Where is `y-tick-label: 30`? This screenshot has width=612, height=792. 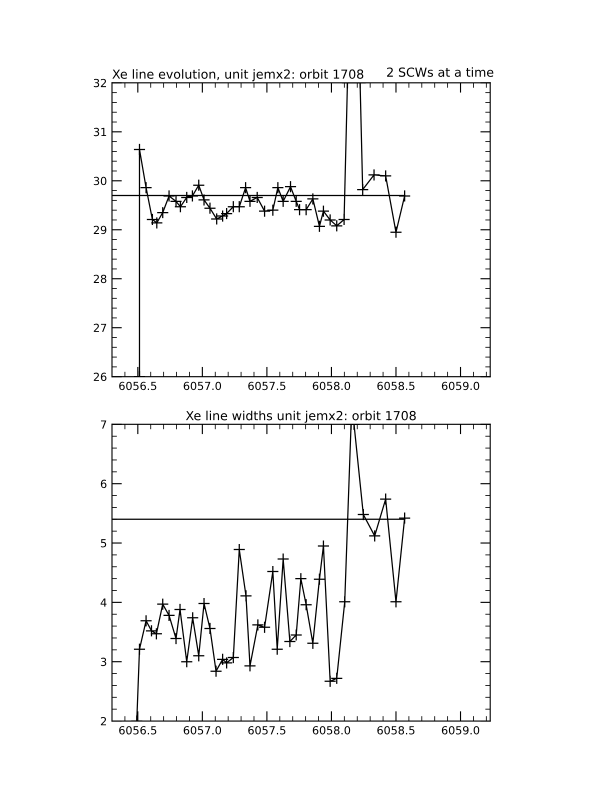 y-tick-label: 30 is located at coordinates (100, 181).